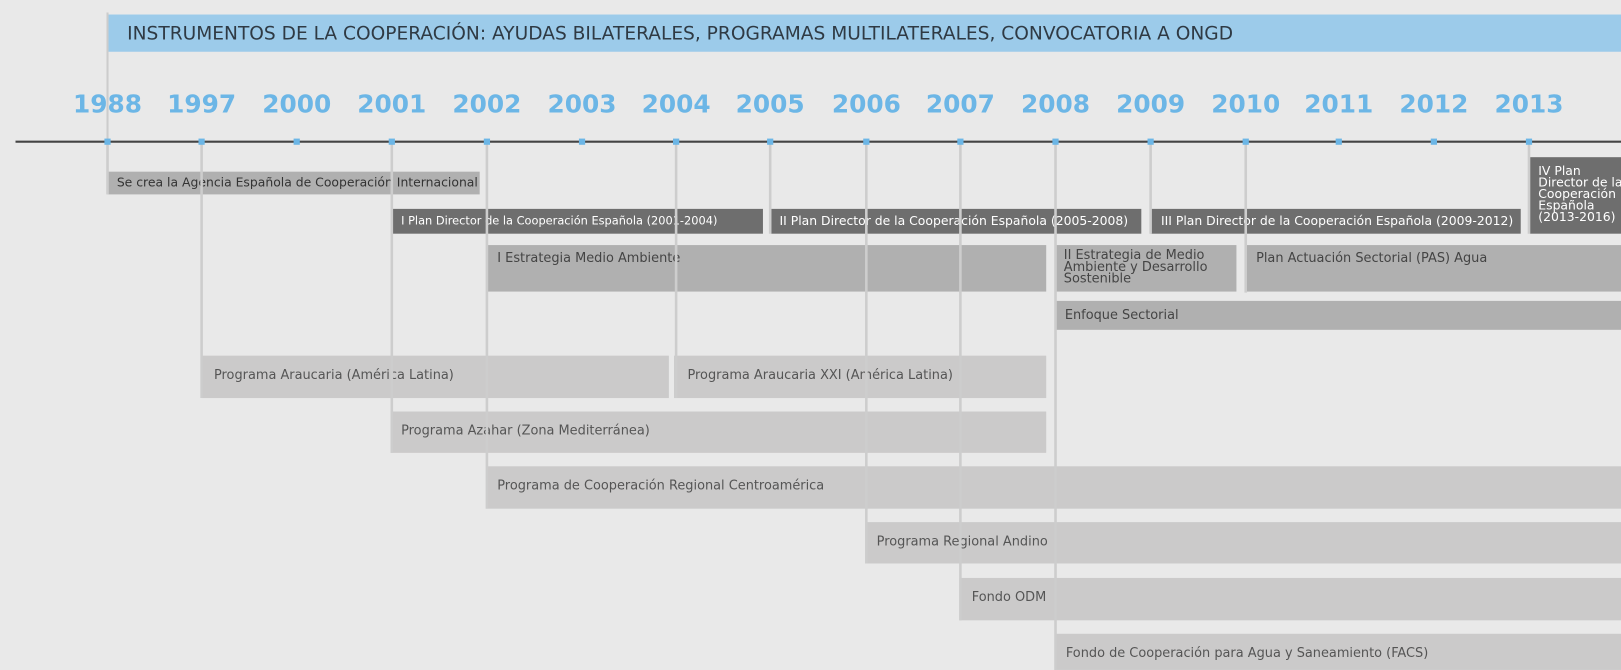 The width and height of the screenshot is (1621, 670). What do you see at coordinates (296, 103) in the screenshot?
I see `year-label: 2000` at bounding box center [296, 103].